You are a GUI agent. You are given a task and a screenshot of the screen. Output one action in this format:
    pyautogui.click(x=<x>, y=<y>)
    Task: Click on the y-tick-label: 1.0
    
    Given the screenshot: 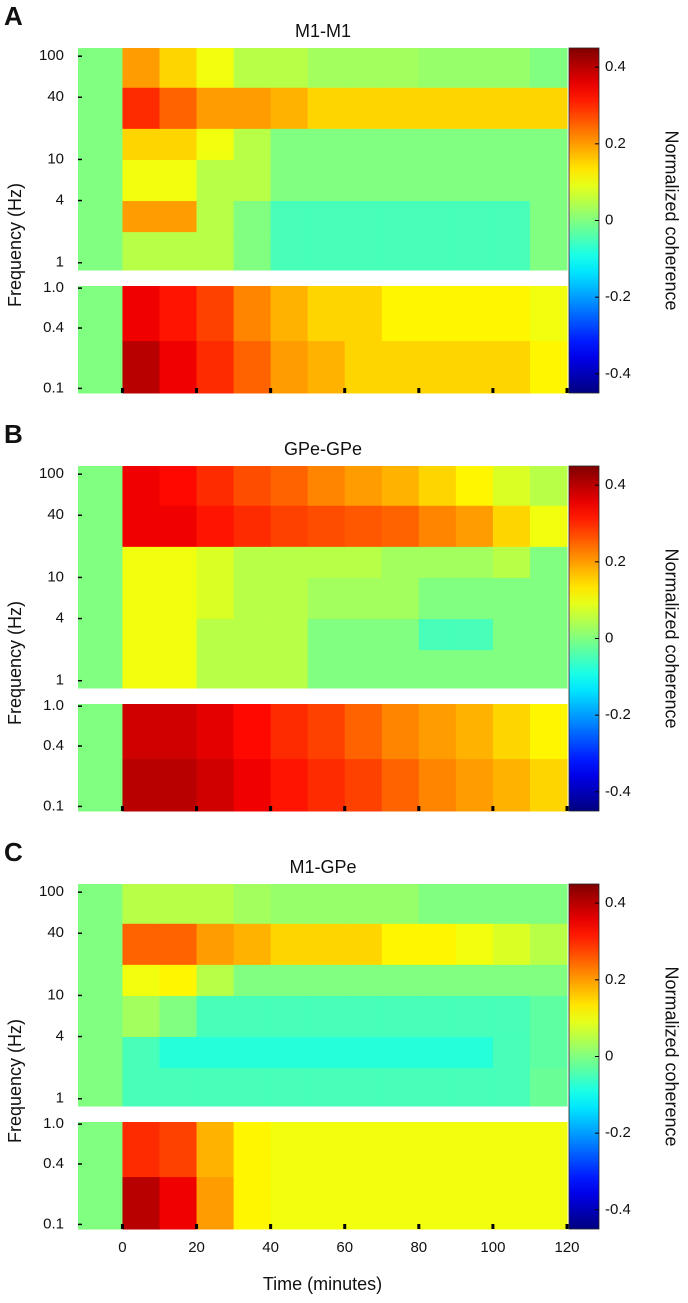 What is the action you would take?
    pyautogui.click(x=53, y=1123)
    